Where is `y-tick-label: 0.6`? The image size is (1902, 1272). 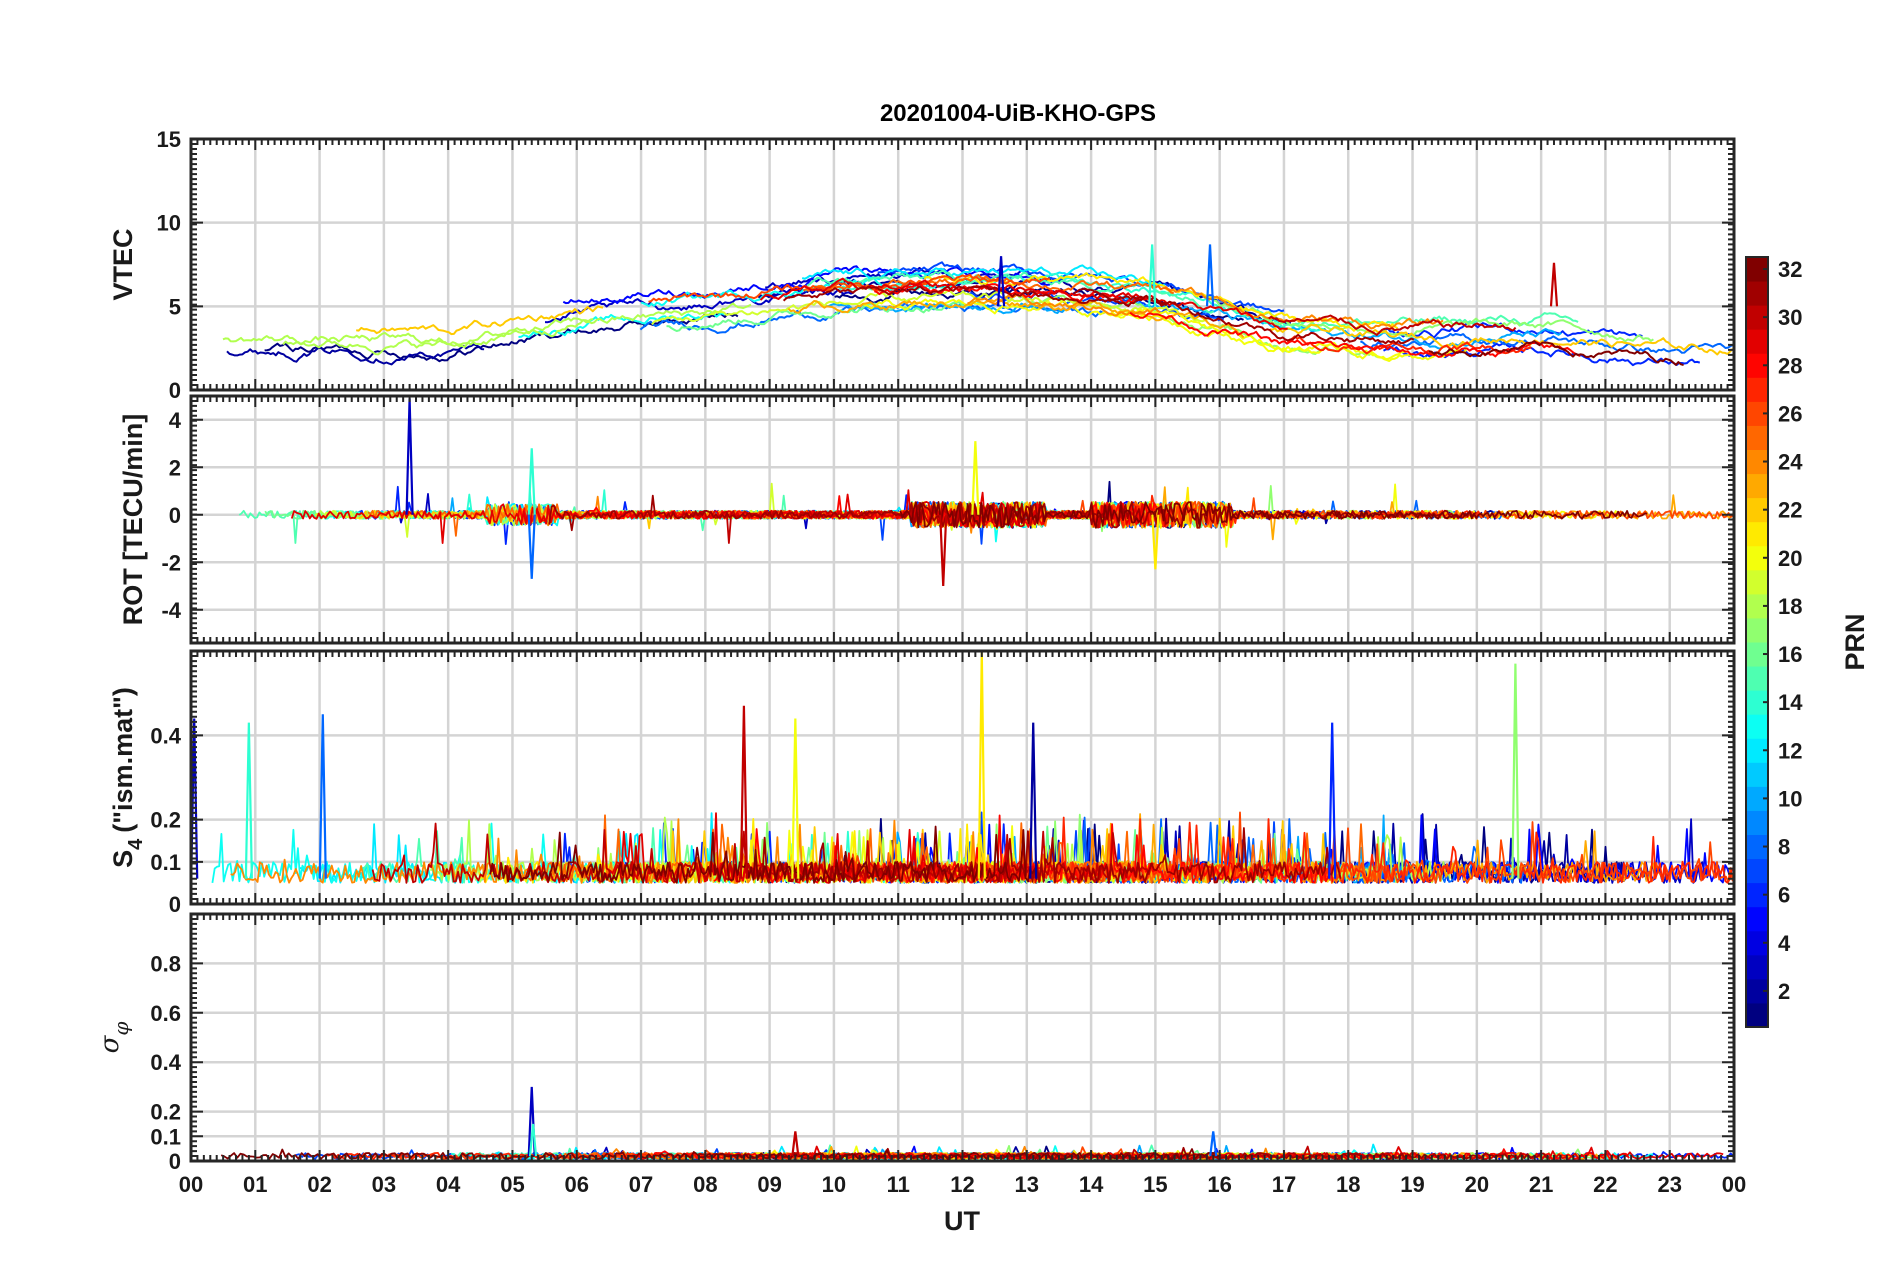
y-tick-label: 0.6 is located at coordinates (165, 1013).